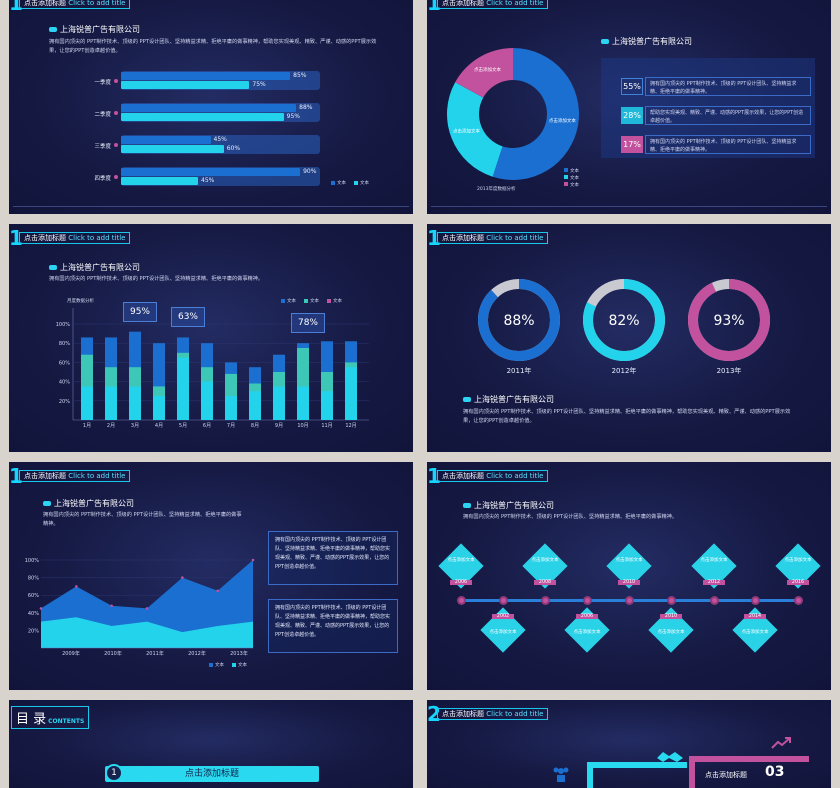 Image resolution: width=840 pixels, height=788 pixels. Describe the element at coordinates (140, 311) in the screenshot. I see `value-callout: 95%` at that location.